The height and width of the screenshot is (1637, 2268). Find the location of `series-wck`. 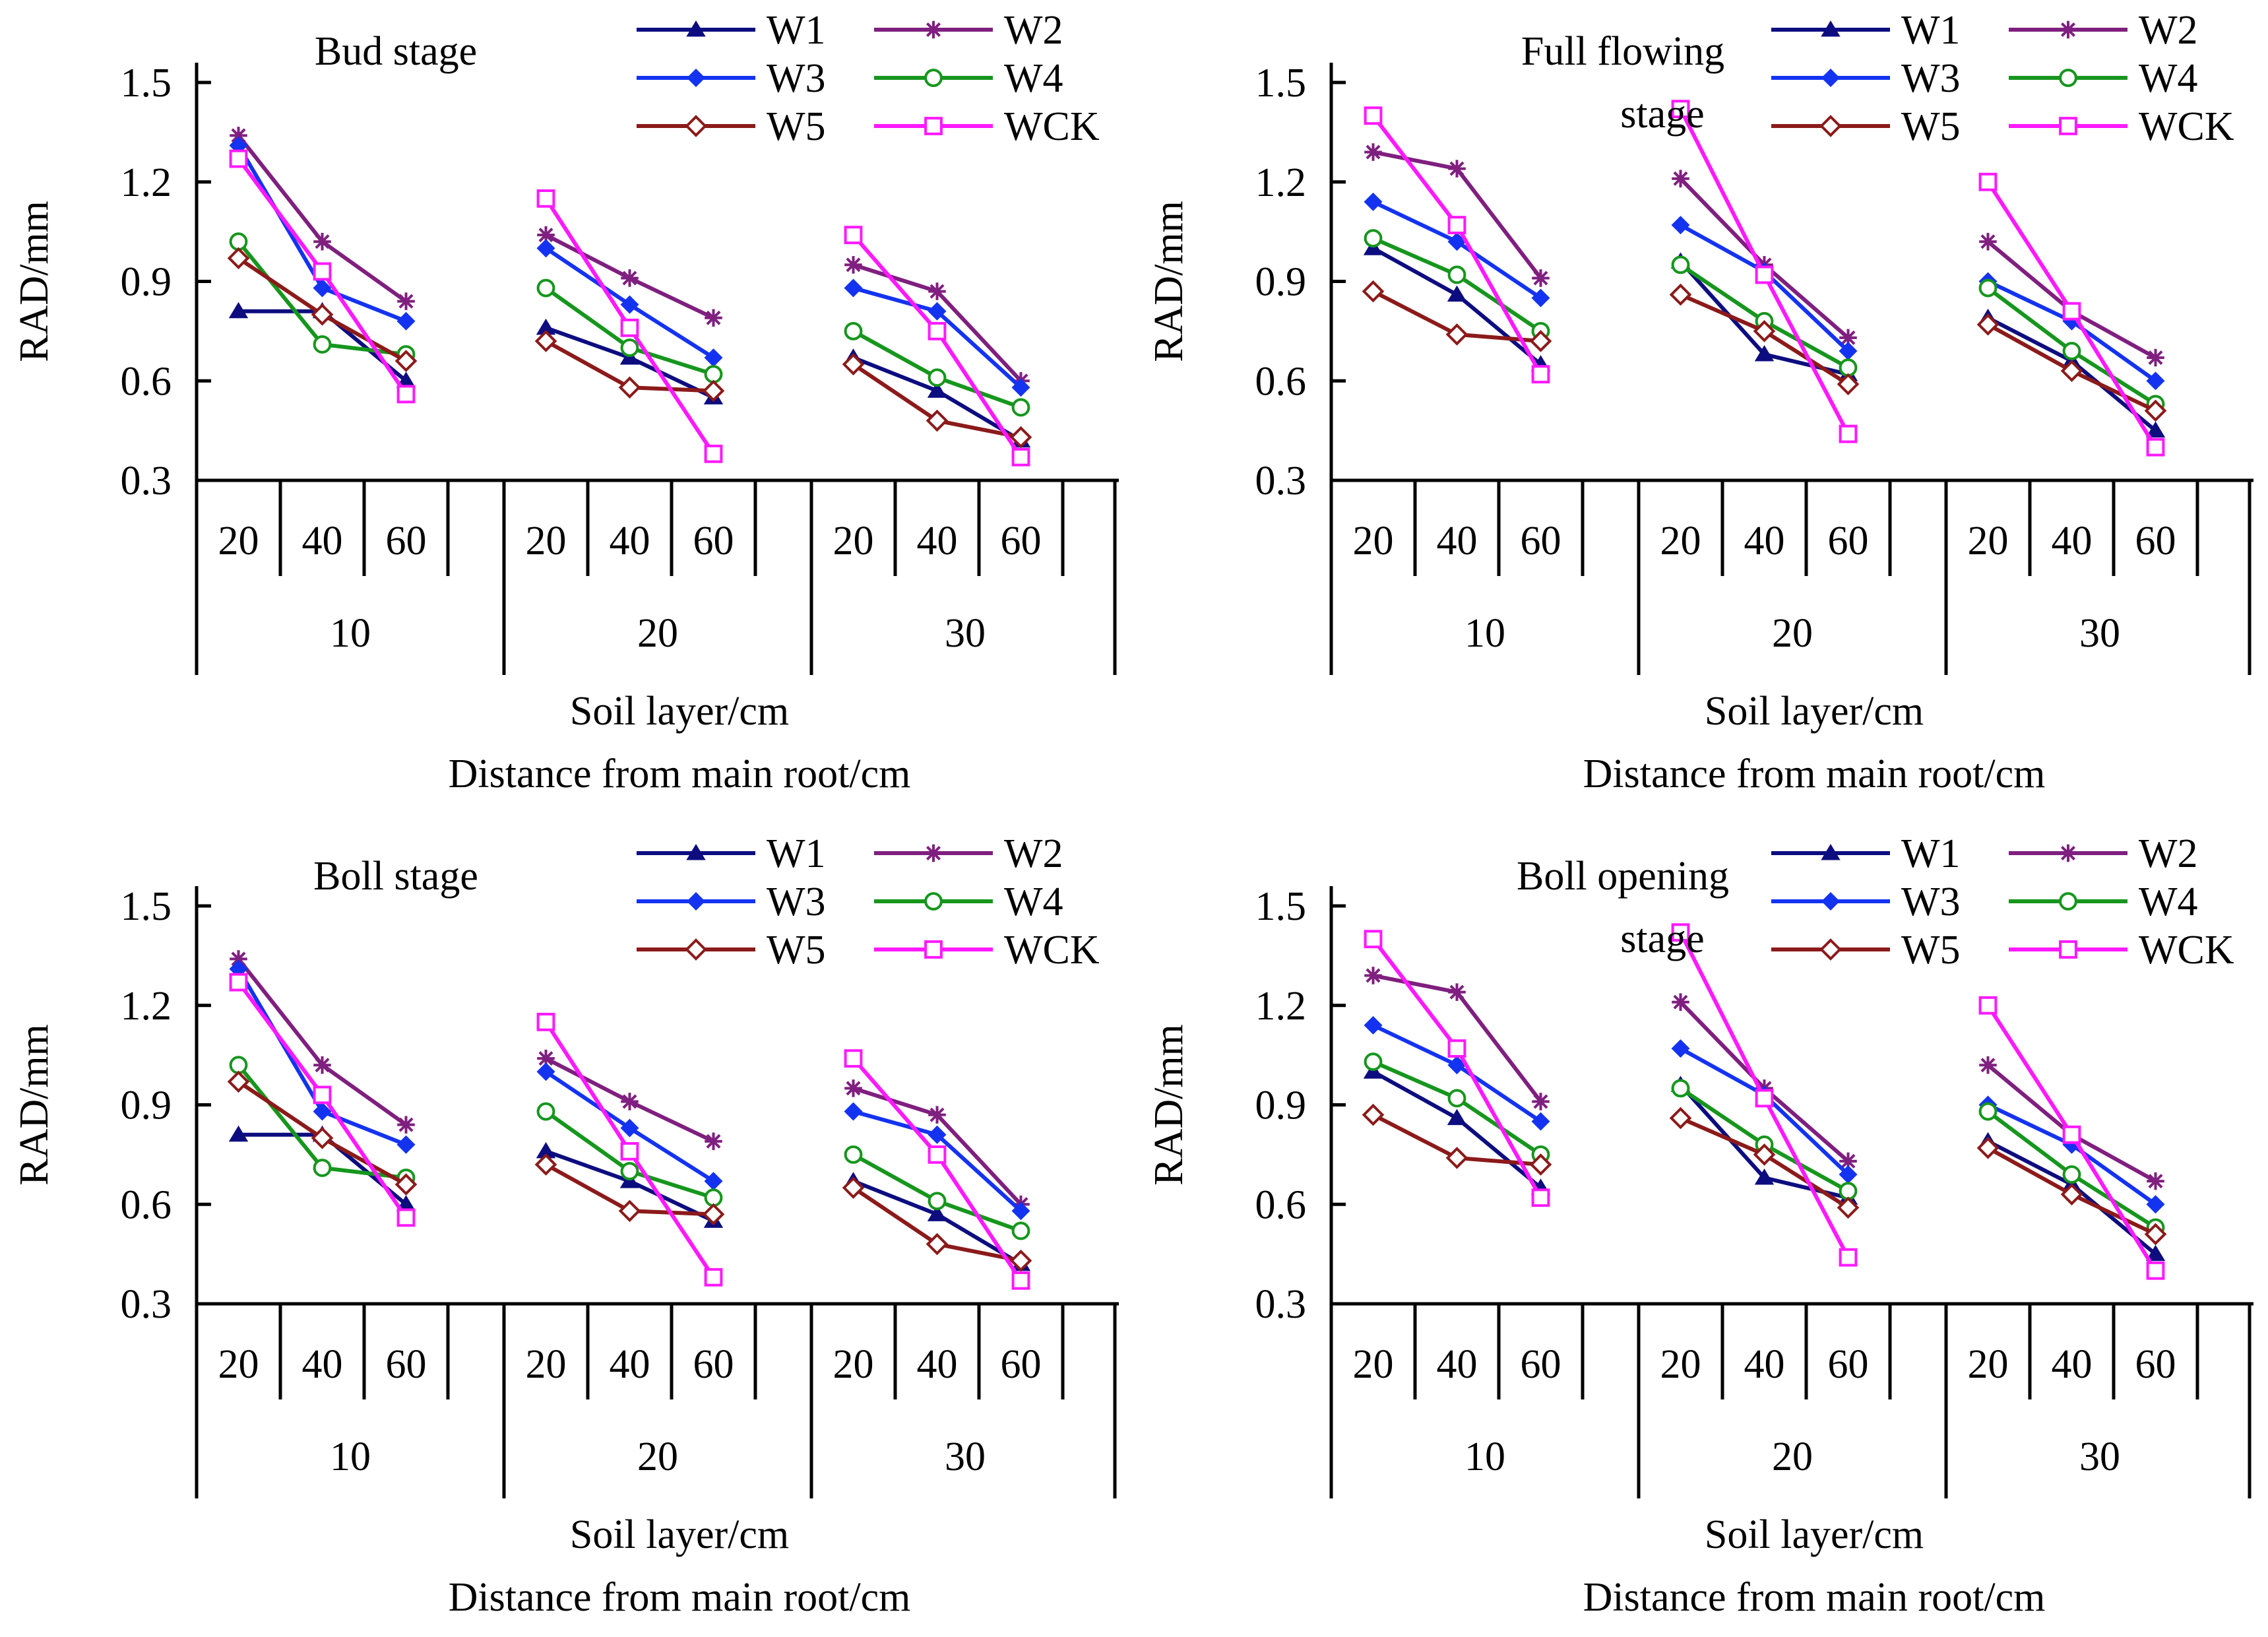

series-wck is located at coordinates (1764, 278).